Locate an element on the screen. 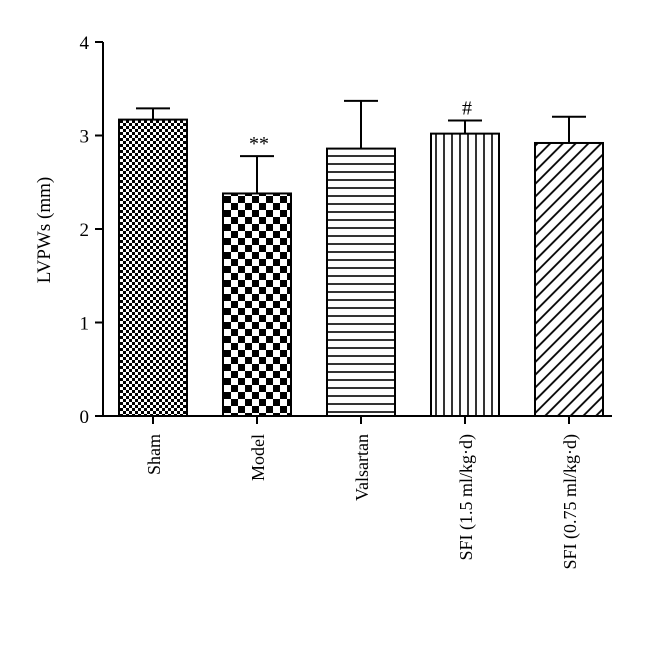 The height and width of the screenshot is (660, 645). x-category-label: Model is located at coordinates (258, 457).